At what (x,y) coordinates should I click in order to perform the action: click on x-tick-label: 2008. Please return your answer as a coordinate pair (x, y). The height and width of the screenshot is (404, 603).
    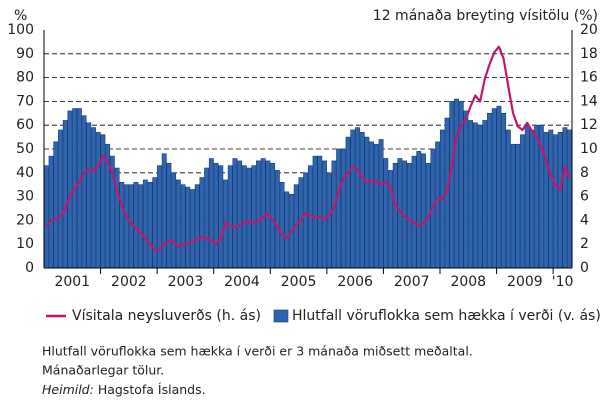
    Looking at the image, I should click on (468, 282).